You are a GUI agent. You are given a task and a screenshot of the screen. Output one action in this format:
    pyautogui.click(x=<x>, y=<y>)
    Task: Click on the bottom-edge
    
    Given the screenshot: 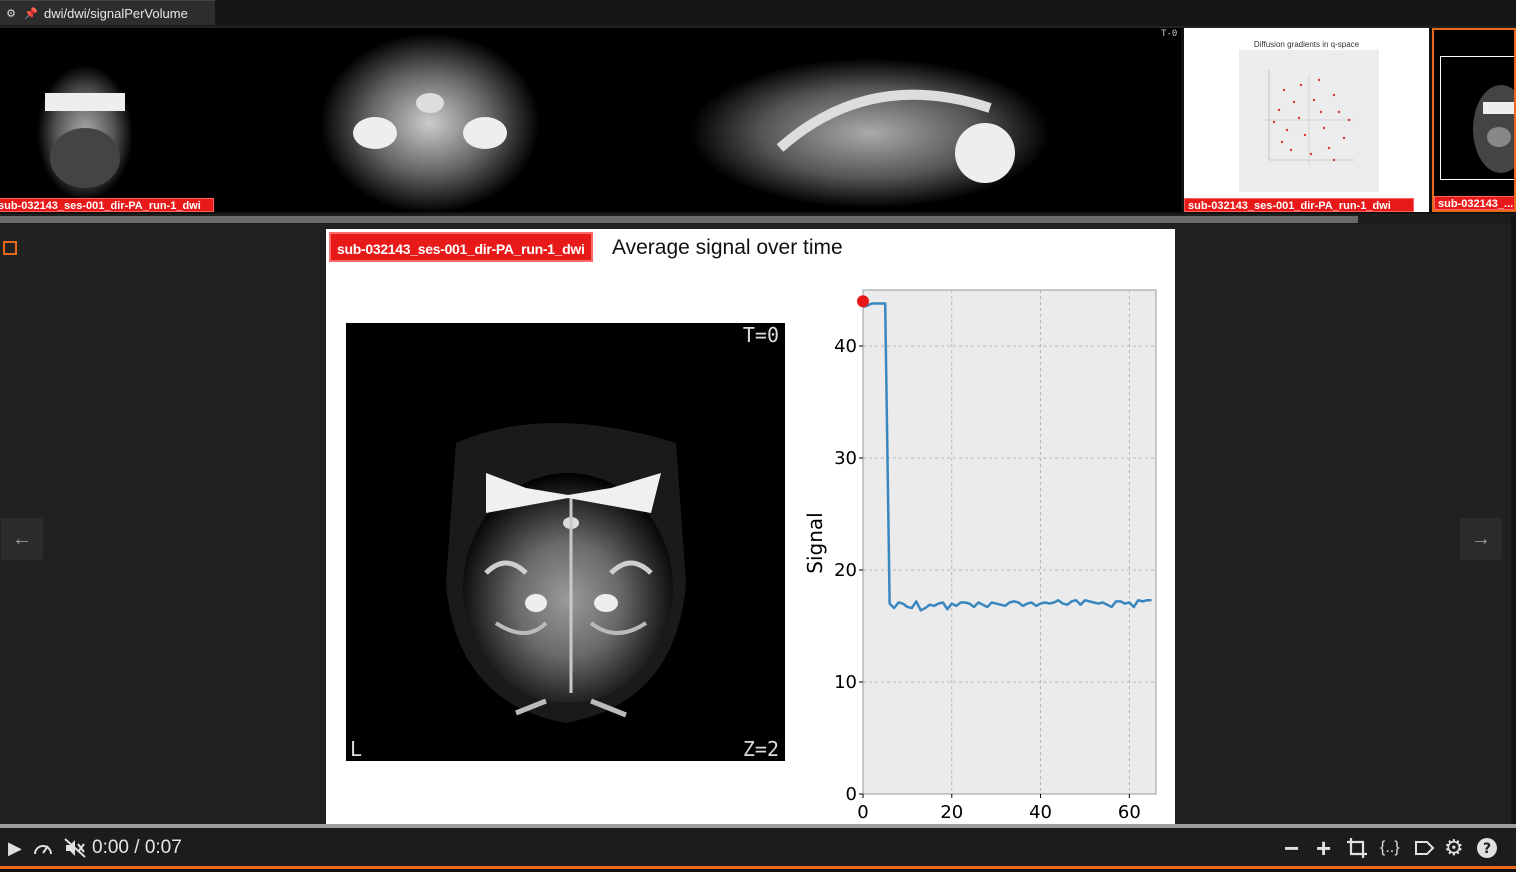 What is the action you would take?
    pyautogui.click(x=758, y=870)
    